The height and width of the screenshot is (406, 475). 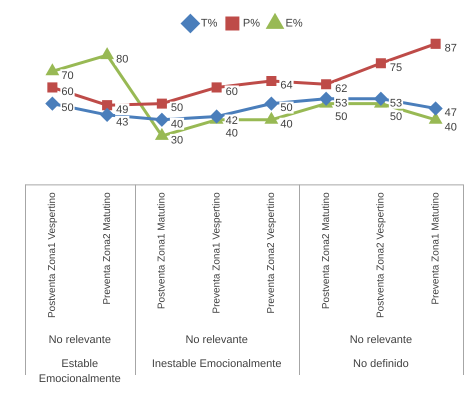 What do you see at coordinates (436, 248) in the screenshot?
I see `x-tick-label: Preventa Zona1 Matutino` at bounding box center [436, 248].